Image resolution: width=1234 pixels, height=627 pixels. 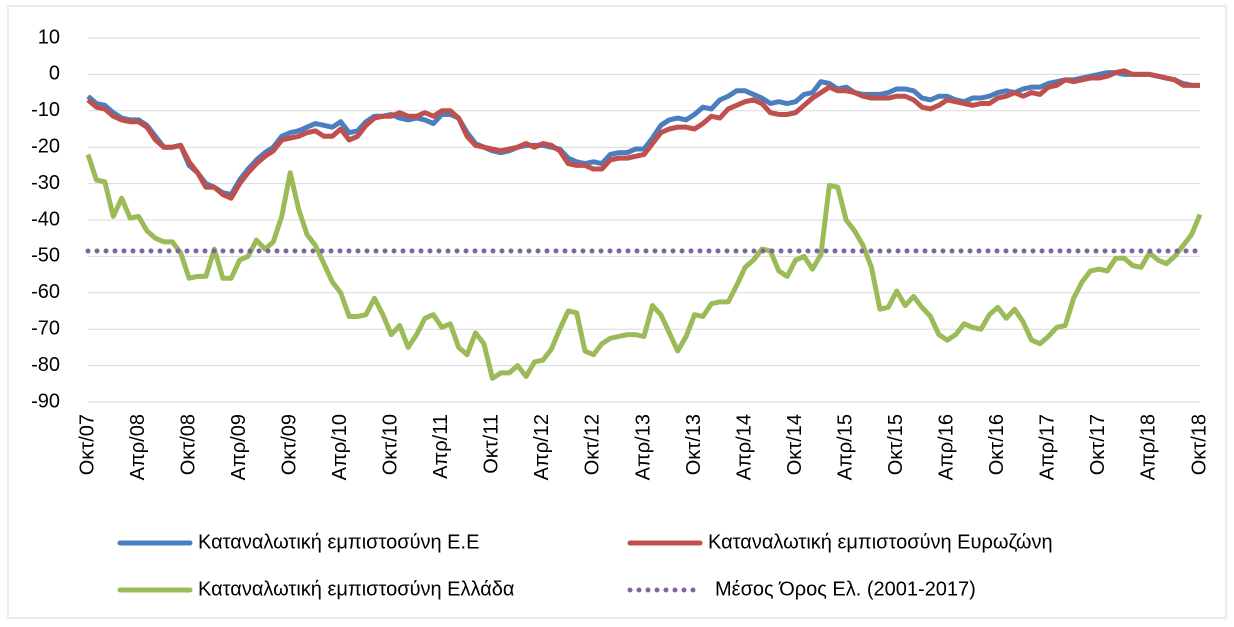 What do you see at coordinates (845, 447) in the screenshot?
I see `x-tick-label: Απρ/15` at bounding box center [845, 447].